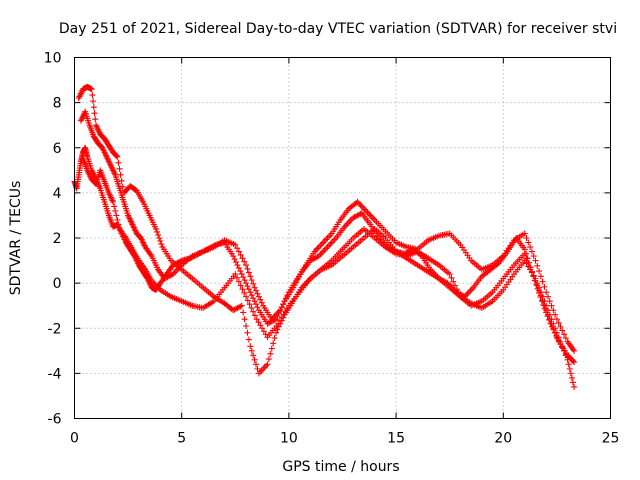 The height and width of the screenshot is (480, 640). Describe the element at coordinates (55, 374) in the screenshot. I see `y-tick-label: -4` at that location.